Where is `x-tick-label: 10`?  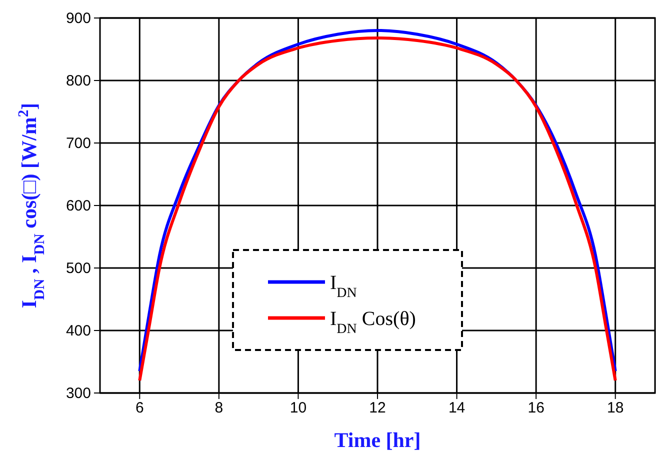 x-tick-label: 10 is located at coordinates (298, 408).